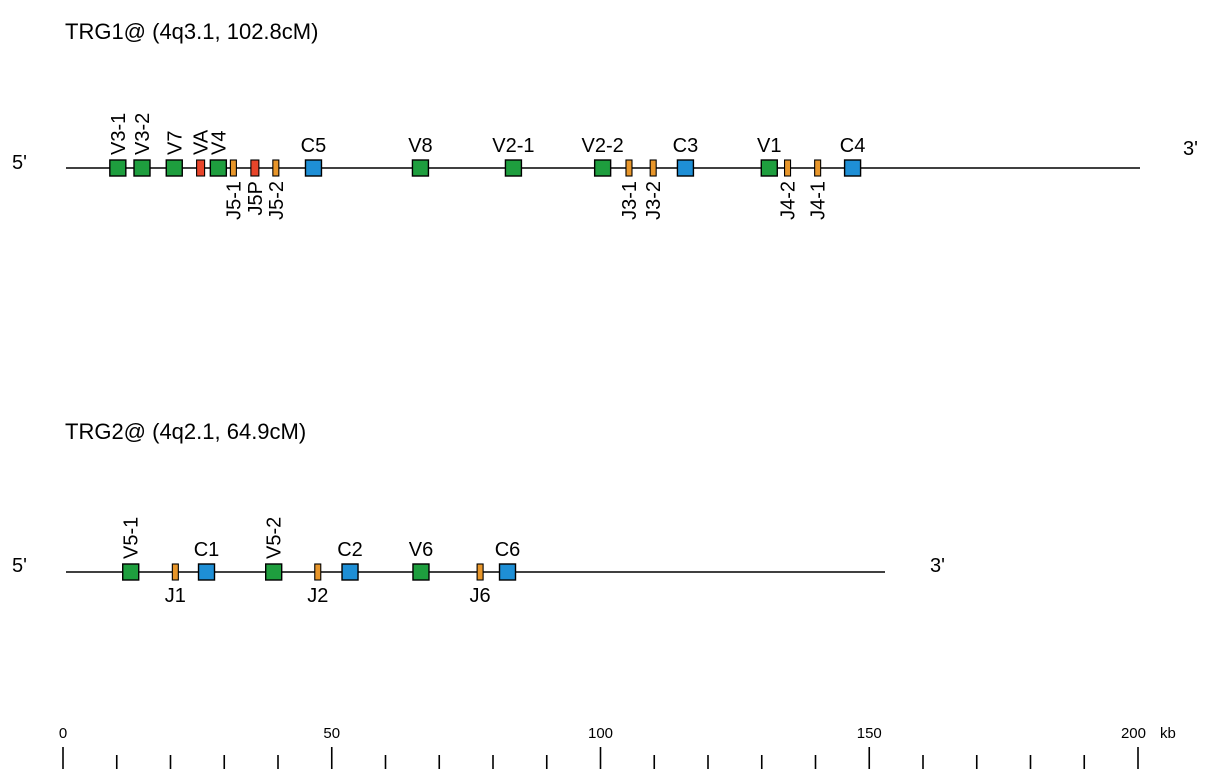 Image resolution: width=1210 pixels, height=769 pixels. I want to click on gene-v7: V7, so click(175, 154).